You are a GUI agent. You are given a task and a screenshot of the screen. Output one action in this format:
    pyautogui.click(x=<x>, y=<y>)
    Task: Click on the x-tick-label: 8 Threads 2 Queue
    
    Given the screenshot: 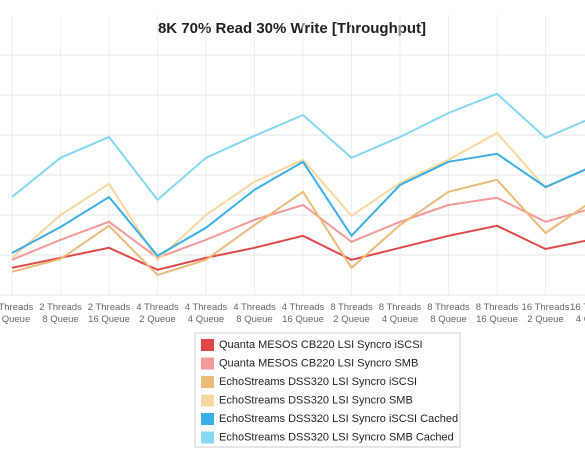 What is the action you would take?
    pyautogui.click(x=351, y=313)
    